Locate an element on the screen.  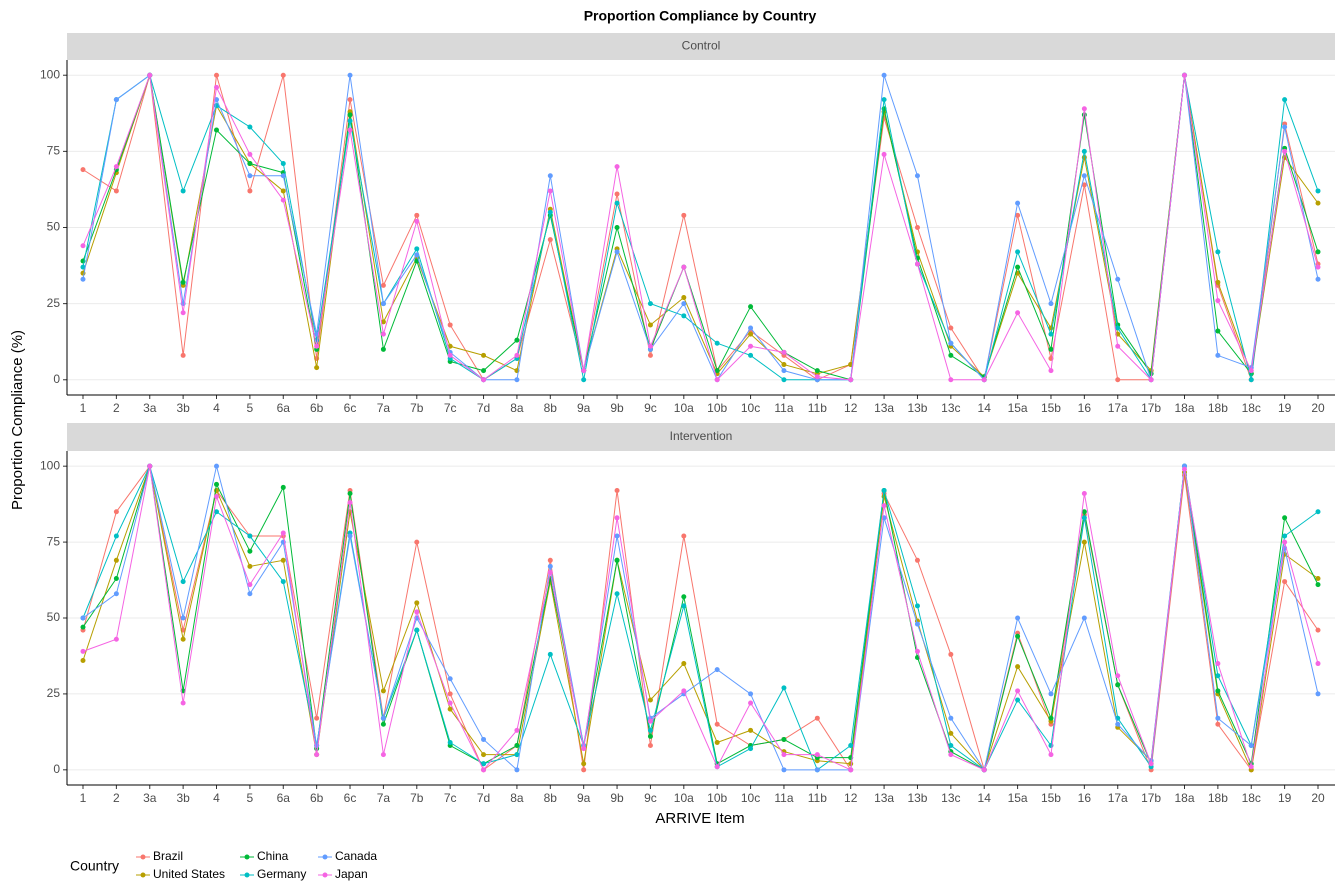
x-tick-label: 6a is located at coordinates (284, 408).